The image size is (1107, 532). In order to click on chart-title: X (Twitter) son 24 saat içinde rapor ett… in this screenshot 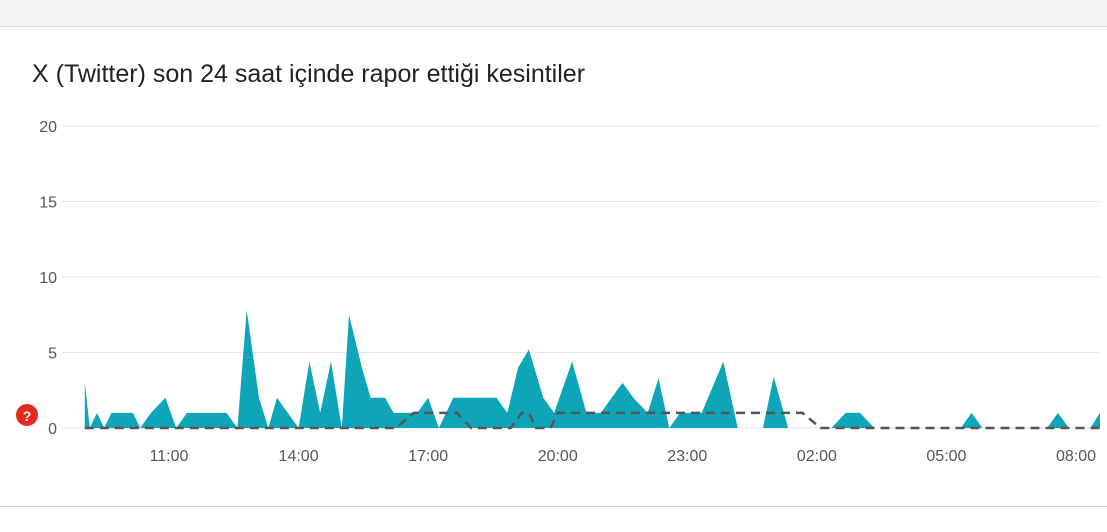, I will do `click(309, 74)`.